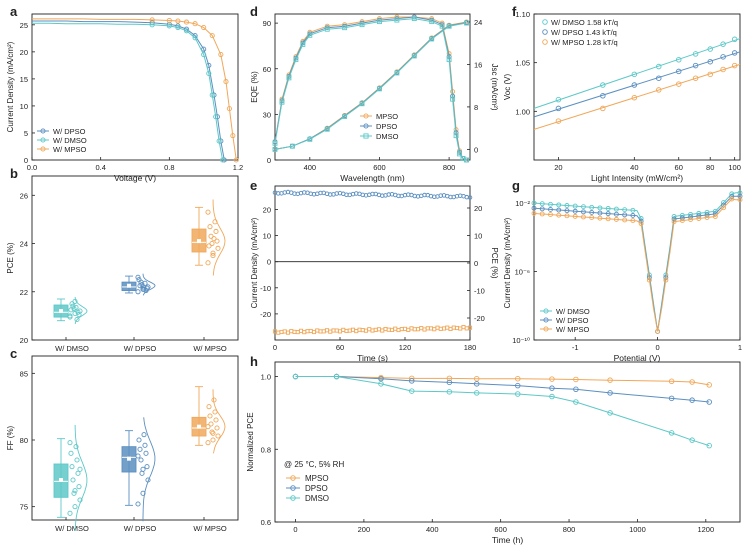 This screenshot has height=557, width=752. What do you see at coordinates (479, 318) in the screenshot?
I see `y2-tick-label: -20` at bounding box center [479, 318].